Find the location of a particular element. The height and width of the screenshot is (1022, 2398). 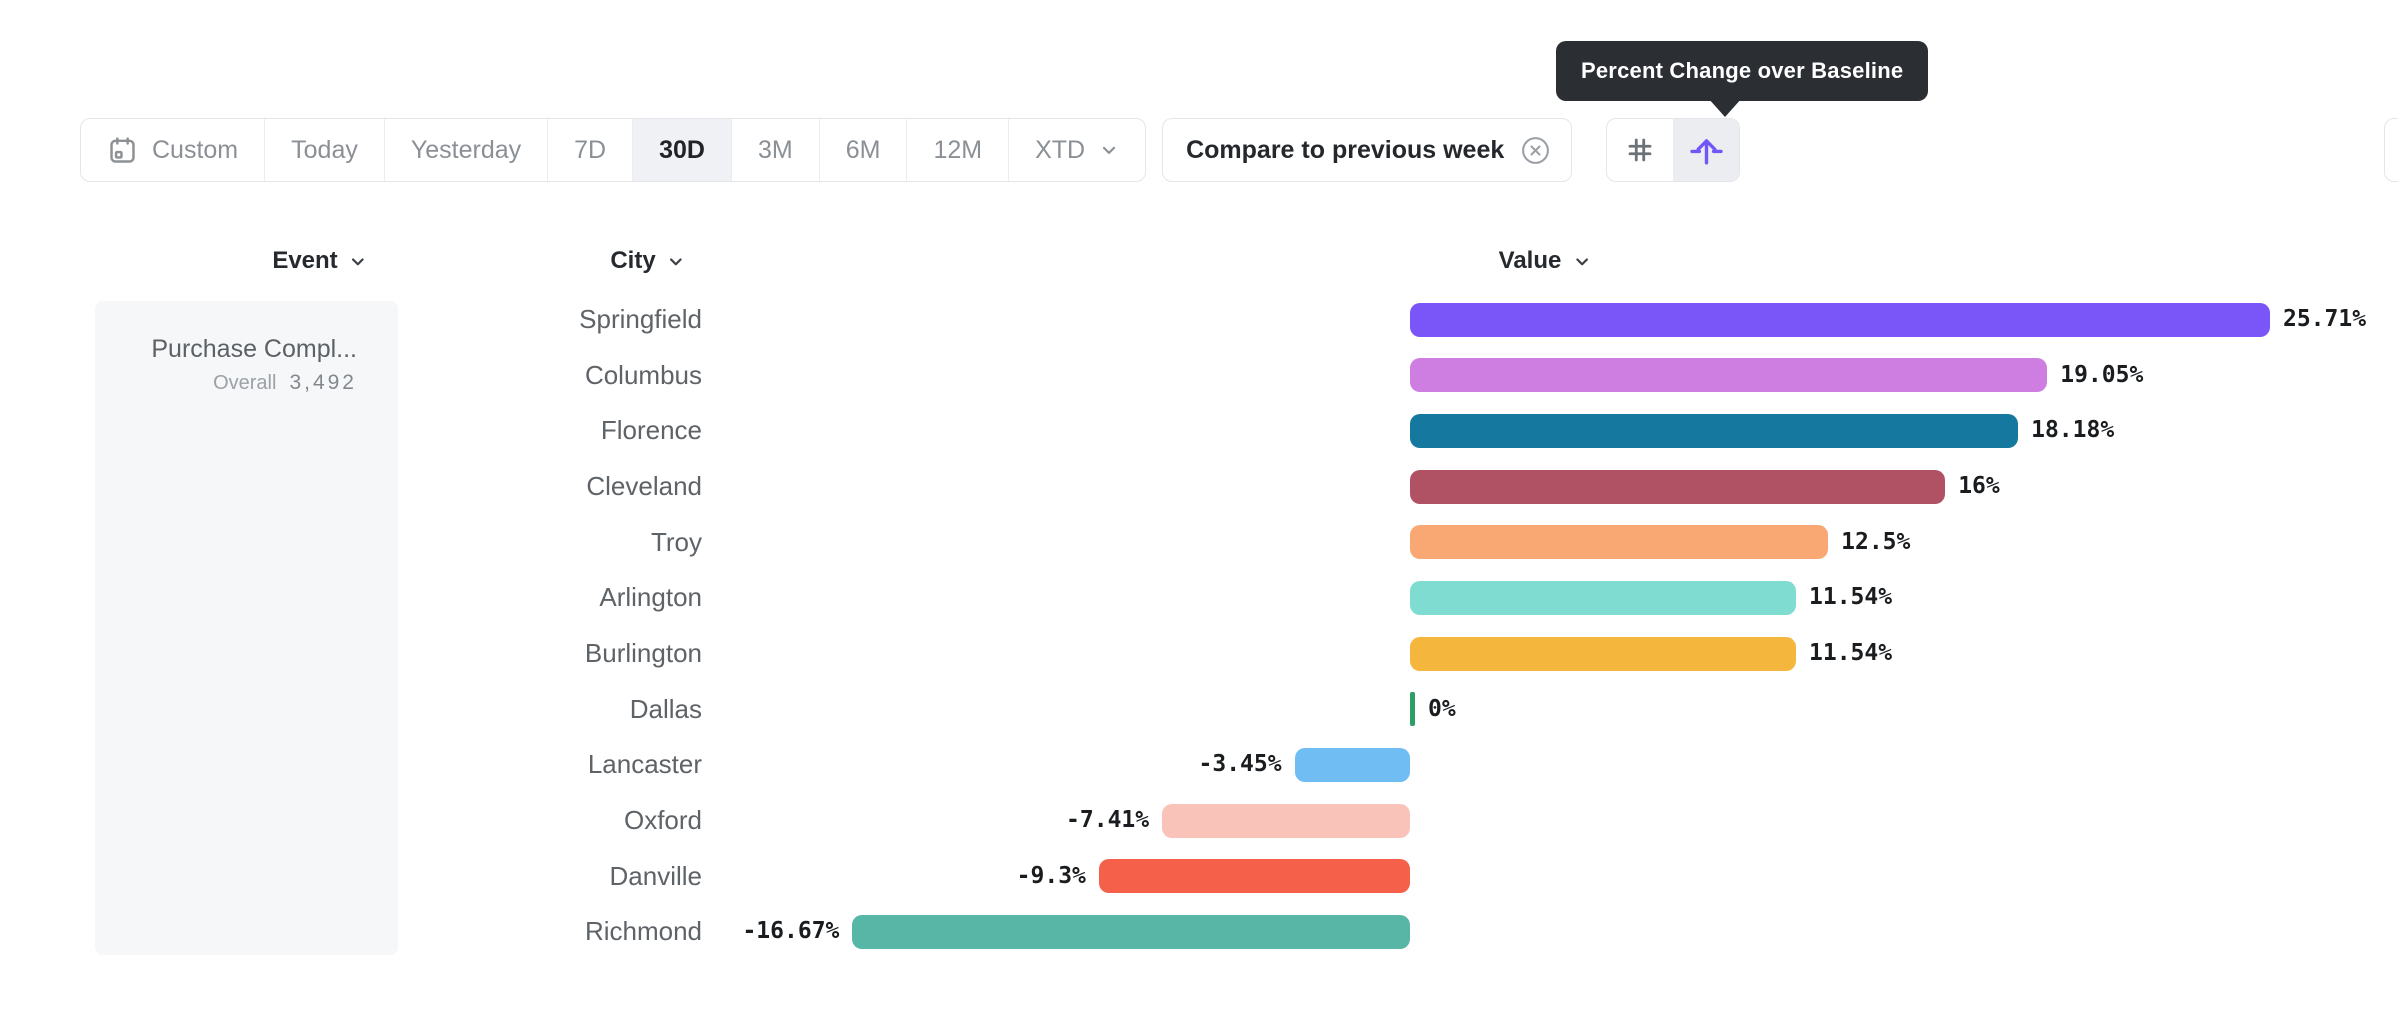

overall-label: Overall is located at coordinates (245, 383).